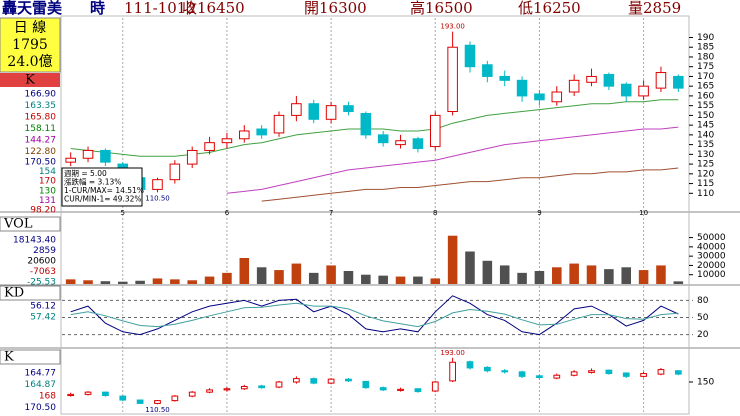  Describe the element at coordinates (711, 238) in the screenshot. I see `y-tick-label: 50000` at that location.